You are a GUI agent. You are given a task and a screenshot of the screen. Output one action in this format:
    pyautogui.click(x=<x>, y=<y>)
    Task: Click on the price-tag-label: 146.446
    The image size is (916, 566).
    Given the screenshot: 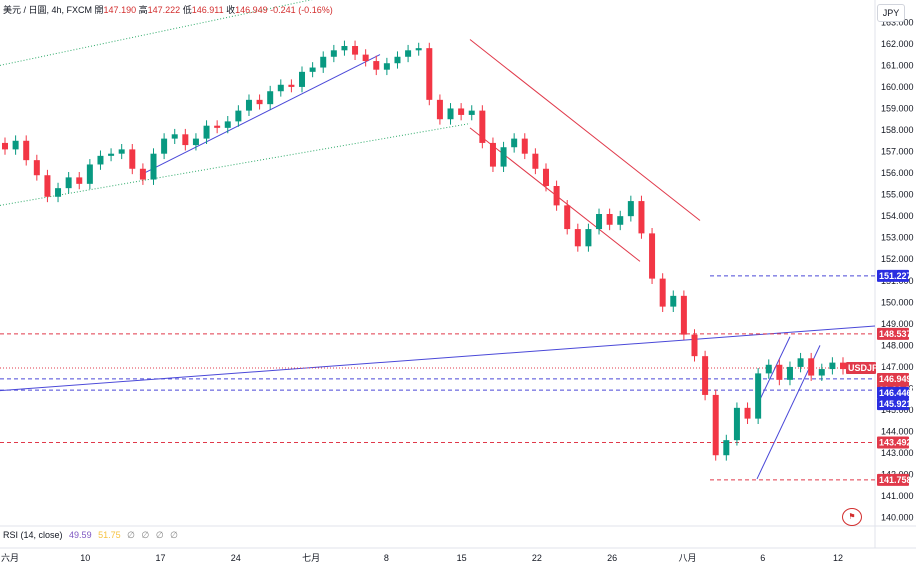 What is the action you would take?
    pyautogui.click(x=895, y=393)
    